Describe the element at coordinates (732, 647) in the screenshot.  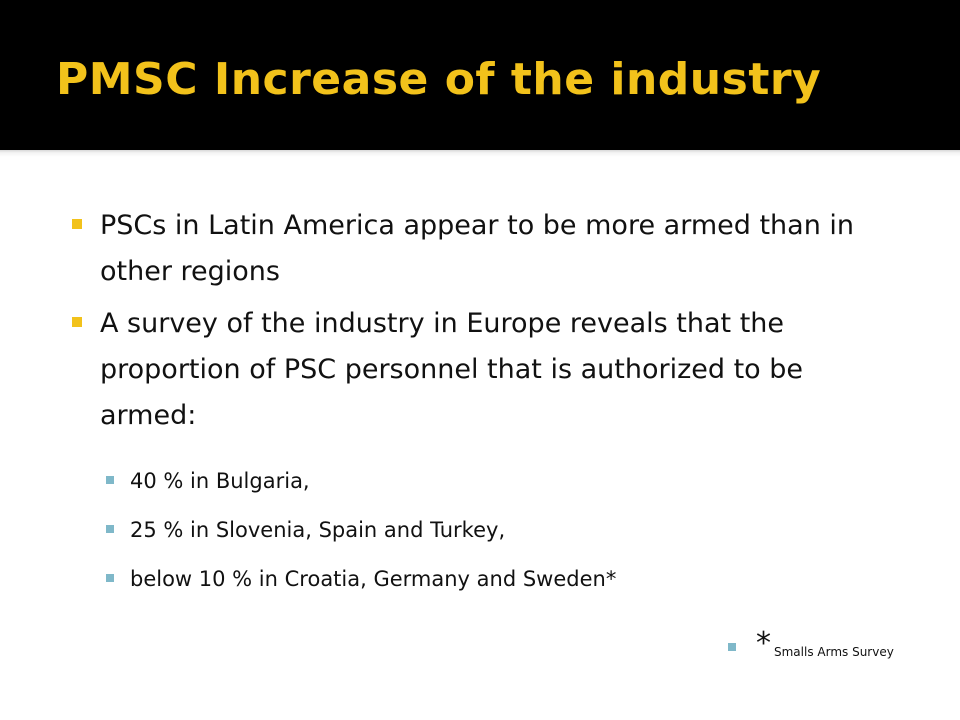
I see `square-footnote-icon` at that location.